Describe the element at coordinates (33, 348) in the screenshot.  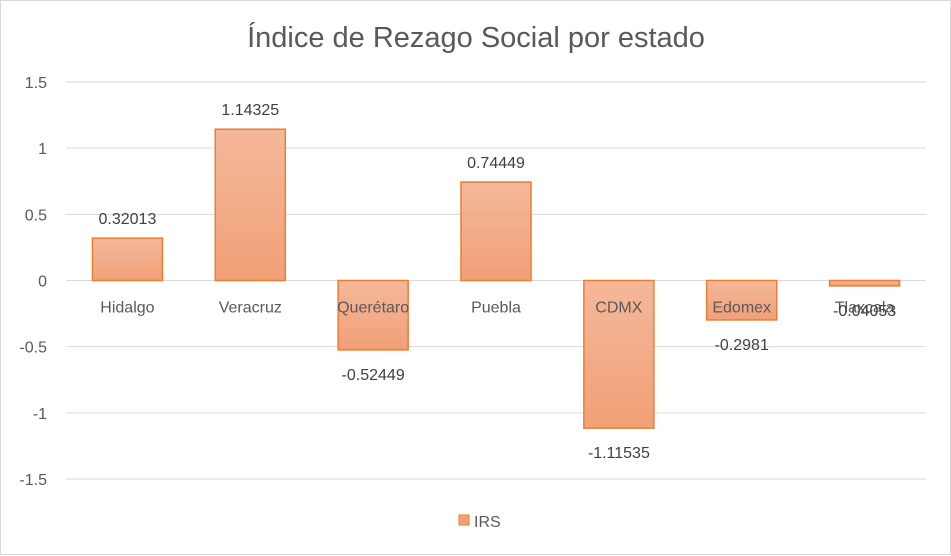
I see `y-tick-label: -0.5` at that location.